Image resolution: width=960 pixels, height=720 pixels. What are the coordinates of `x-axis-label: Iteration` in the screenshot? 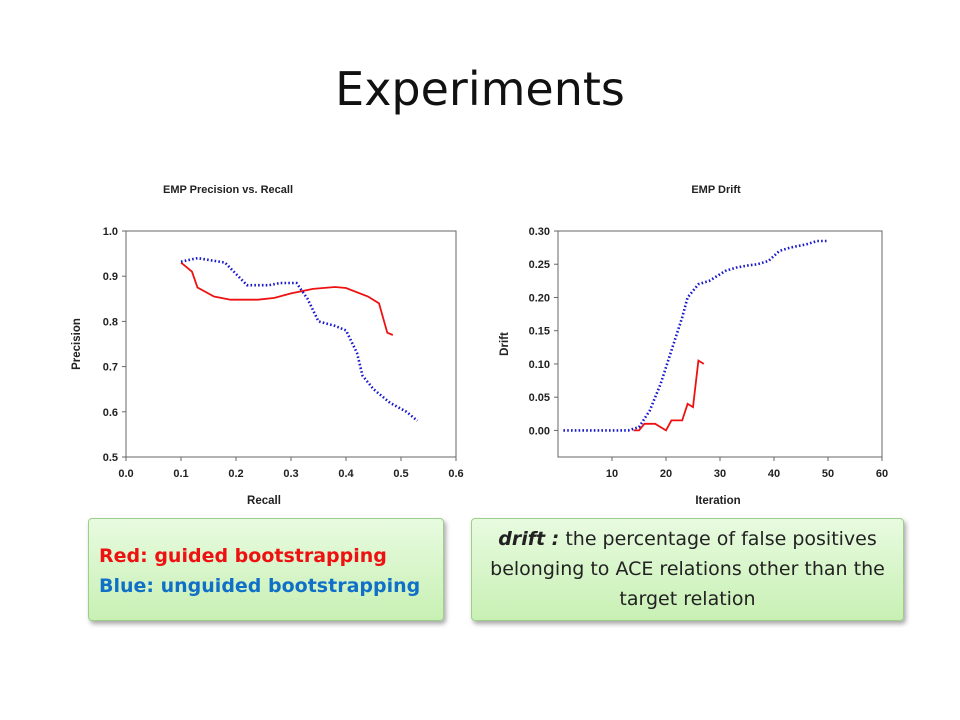 It's located at (717, 501).